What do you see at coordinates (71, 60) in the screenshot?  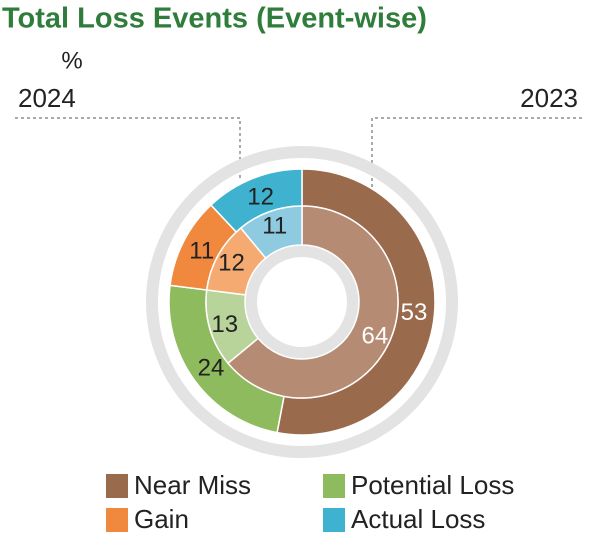 I see `unit-label: %` at bounding box center [71, 60].